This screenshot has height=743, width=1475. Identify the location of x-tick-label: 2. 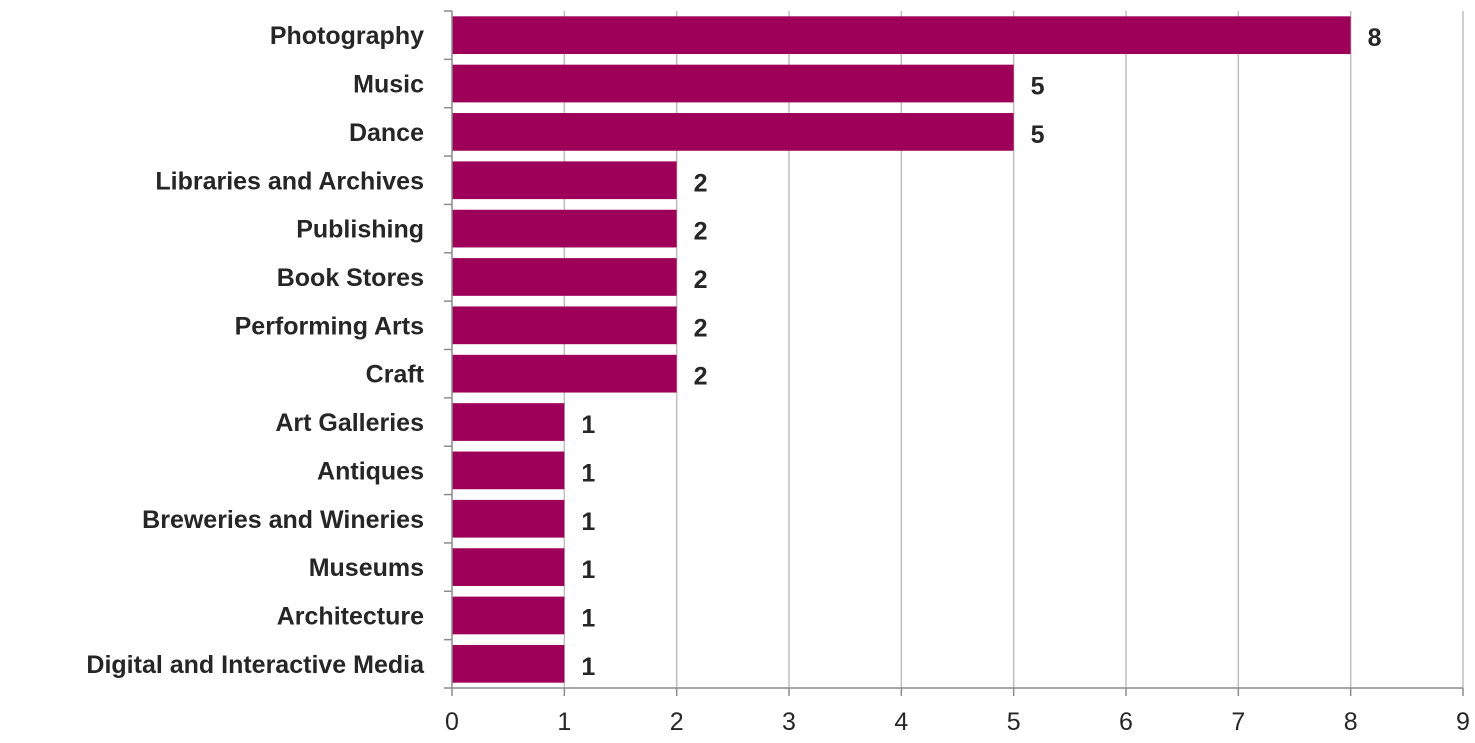
(677, 722).